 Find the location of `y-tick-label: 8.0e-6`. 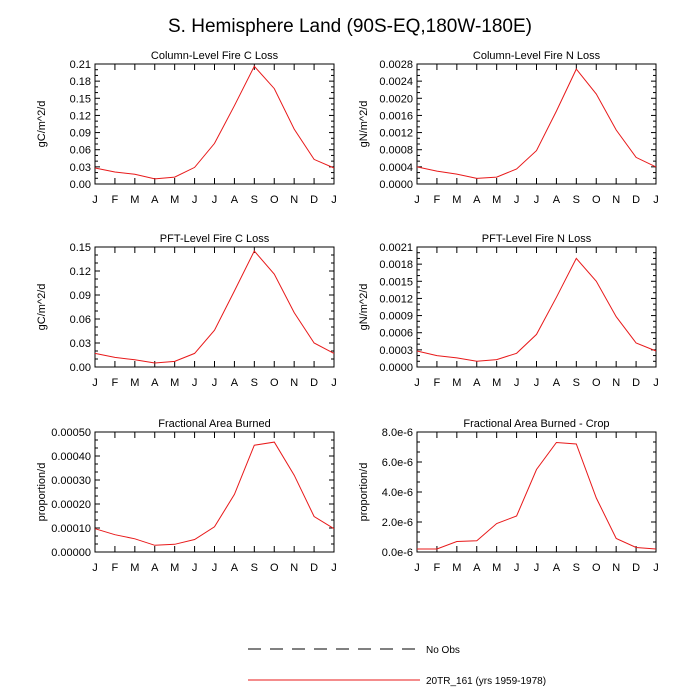

y-tick-label: 8.0e-6 is located at coordinates (397, 433).